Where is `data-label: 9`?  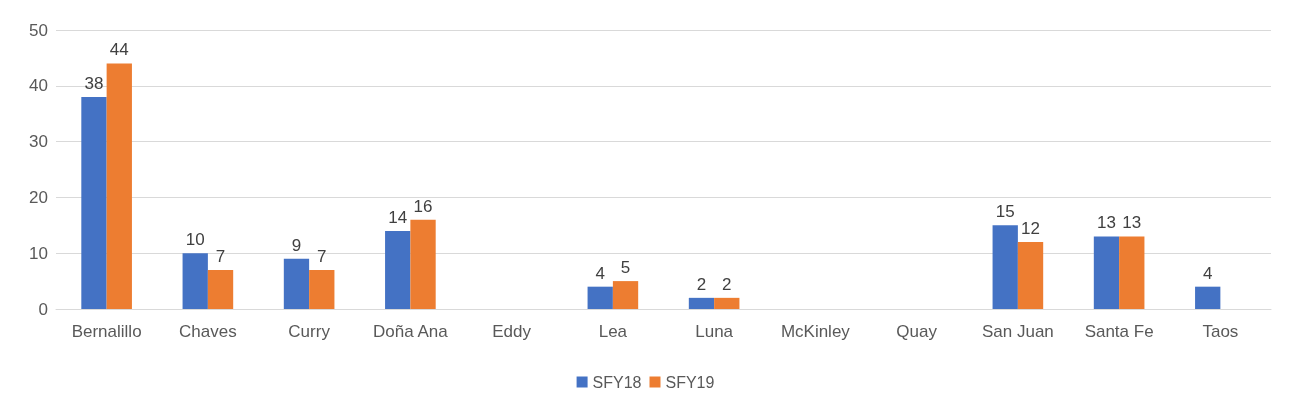
data-label: 9 is located at coordinates (296, 245).